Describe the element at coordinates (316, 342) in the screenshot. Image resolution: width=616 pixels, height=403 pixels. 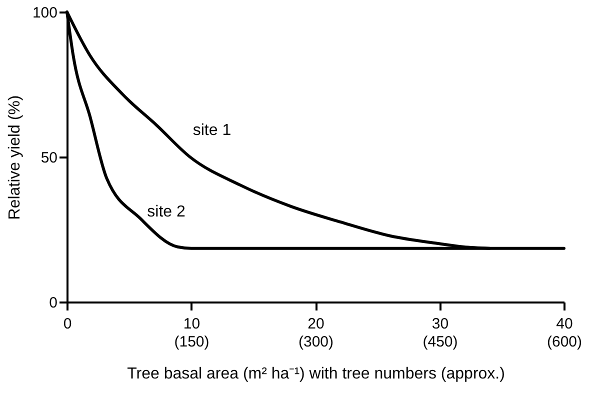
I see `x2-tick-label: (300)` at that location.